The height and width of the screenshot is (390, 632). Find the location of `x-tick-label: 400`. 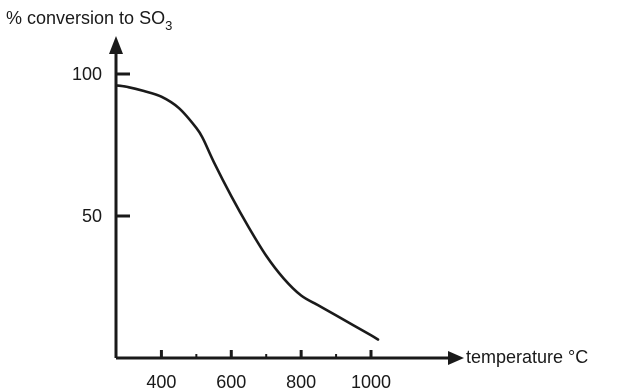

x-tick-label: 400 is located at coordinates (161, 381).